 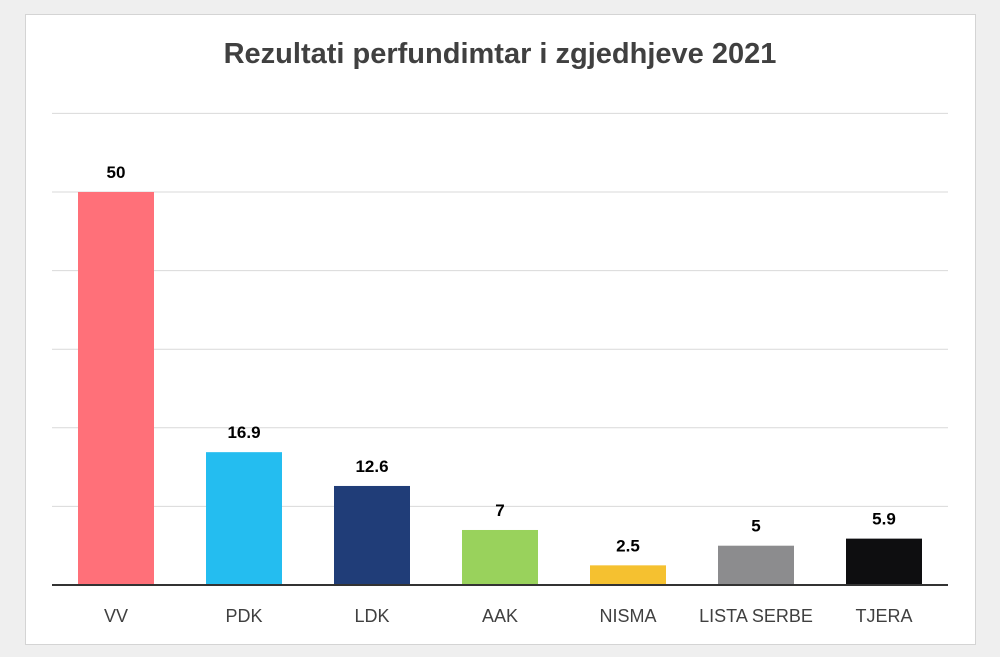 I want to click on bar-nisma, so click(x=628, y=575).